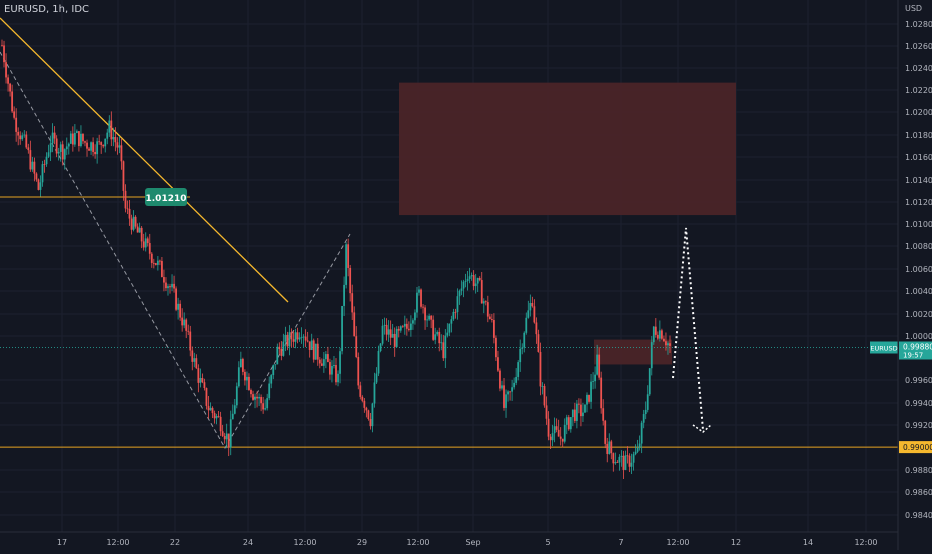 The width and height of the screenshot is (932, 554). I want to click on callout-label-1.01210: 1.01210, so click(166, 196).